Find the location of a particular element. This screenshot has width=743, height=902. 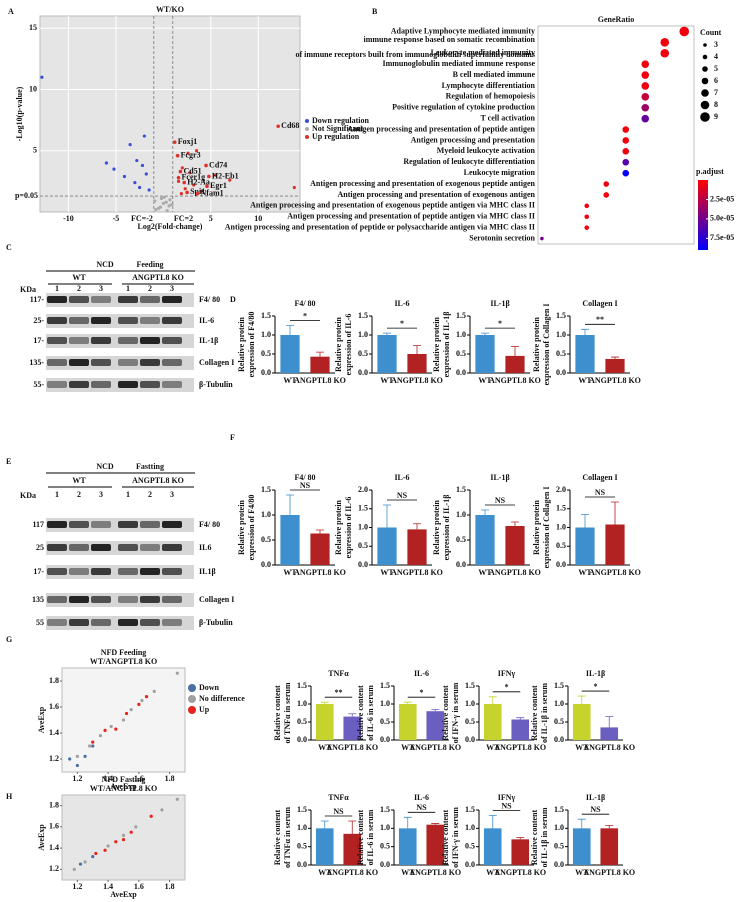

y-axis-label: of IFN-γ in serum is located at coordinates (455, 837).